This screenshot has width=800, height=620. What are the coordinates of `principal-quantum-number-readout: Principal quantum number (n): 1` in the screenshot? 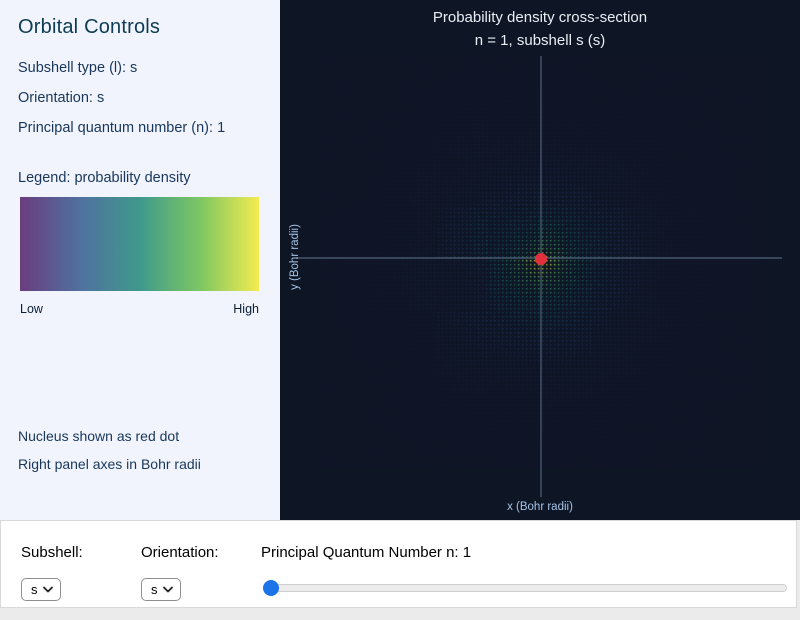 It's located at (122, 128).